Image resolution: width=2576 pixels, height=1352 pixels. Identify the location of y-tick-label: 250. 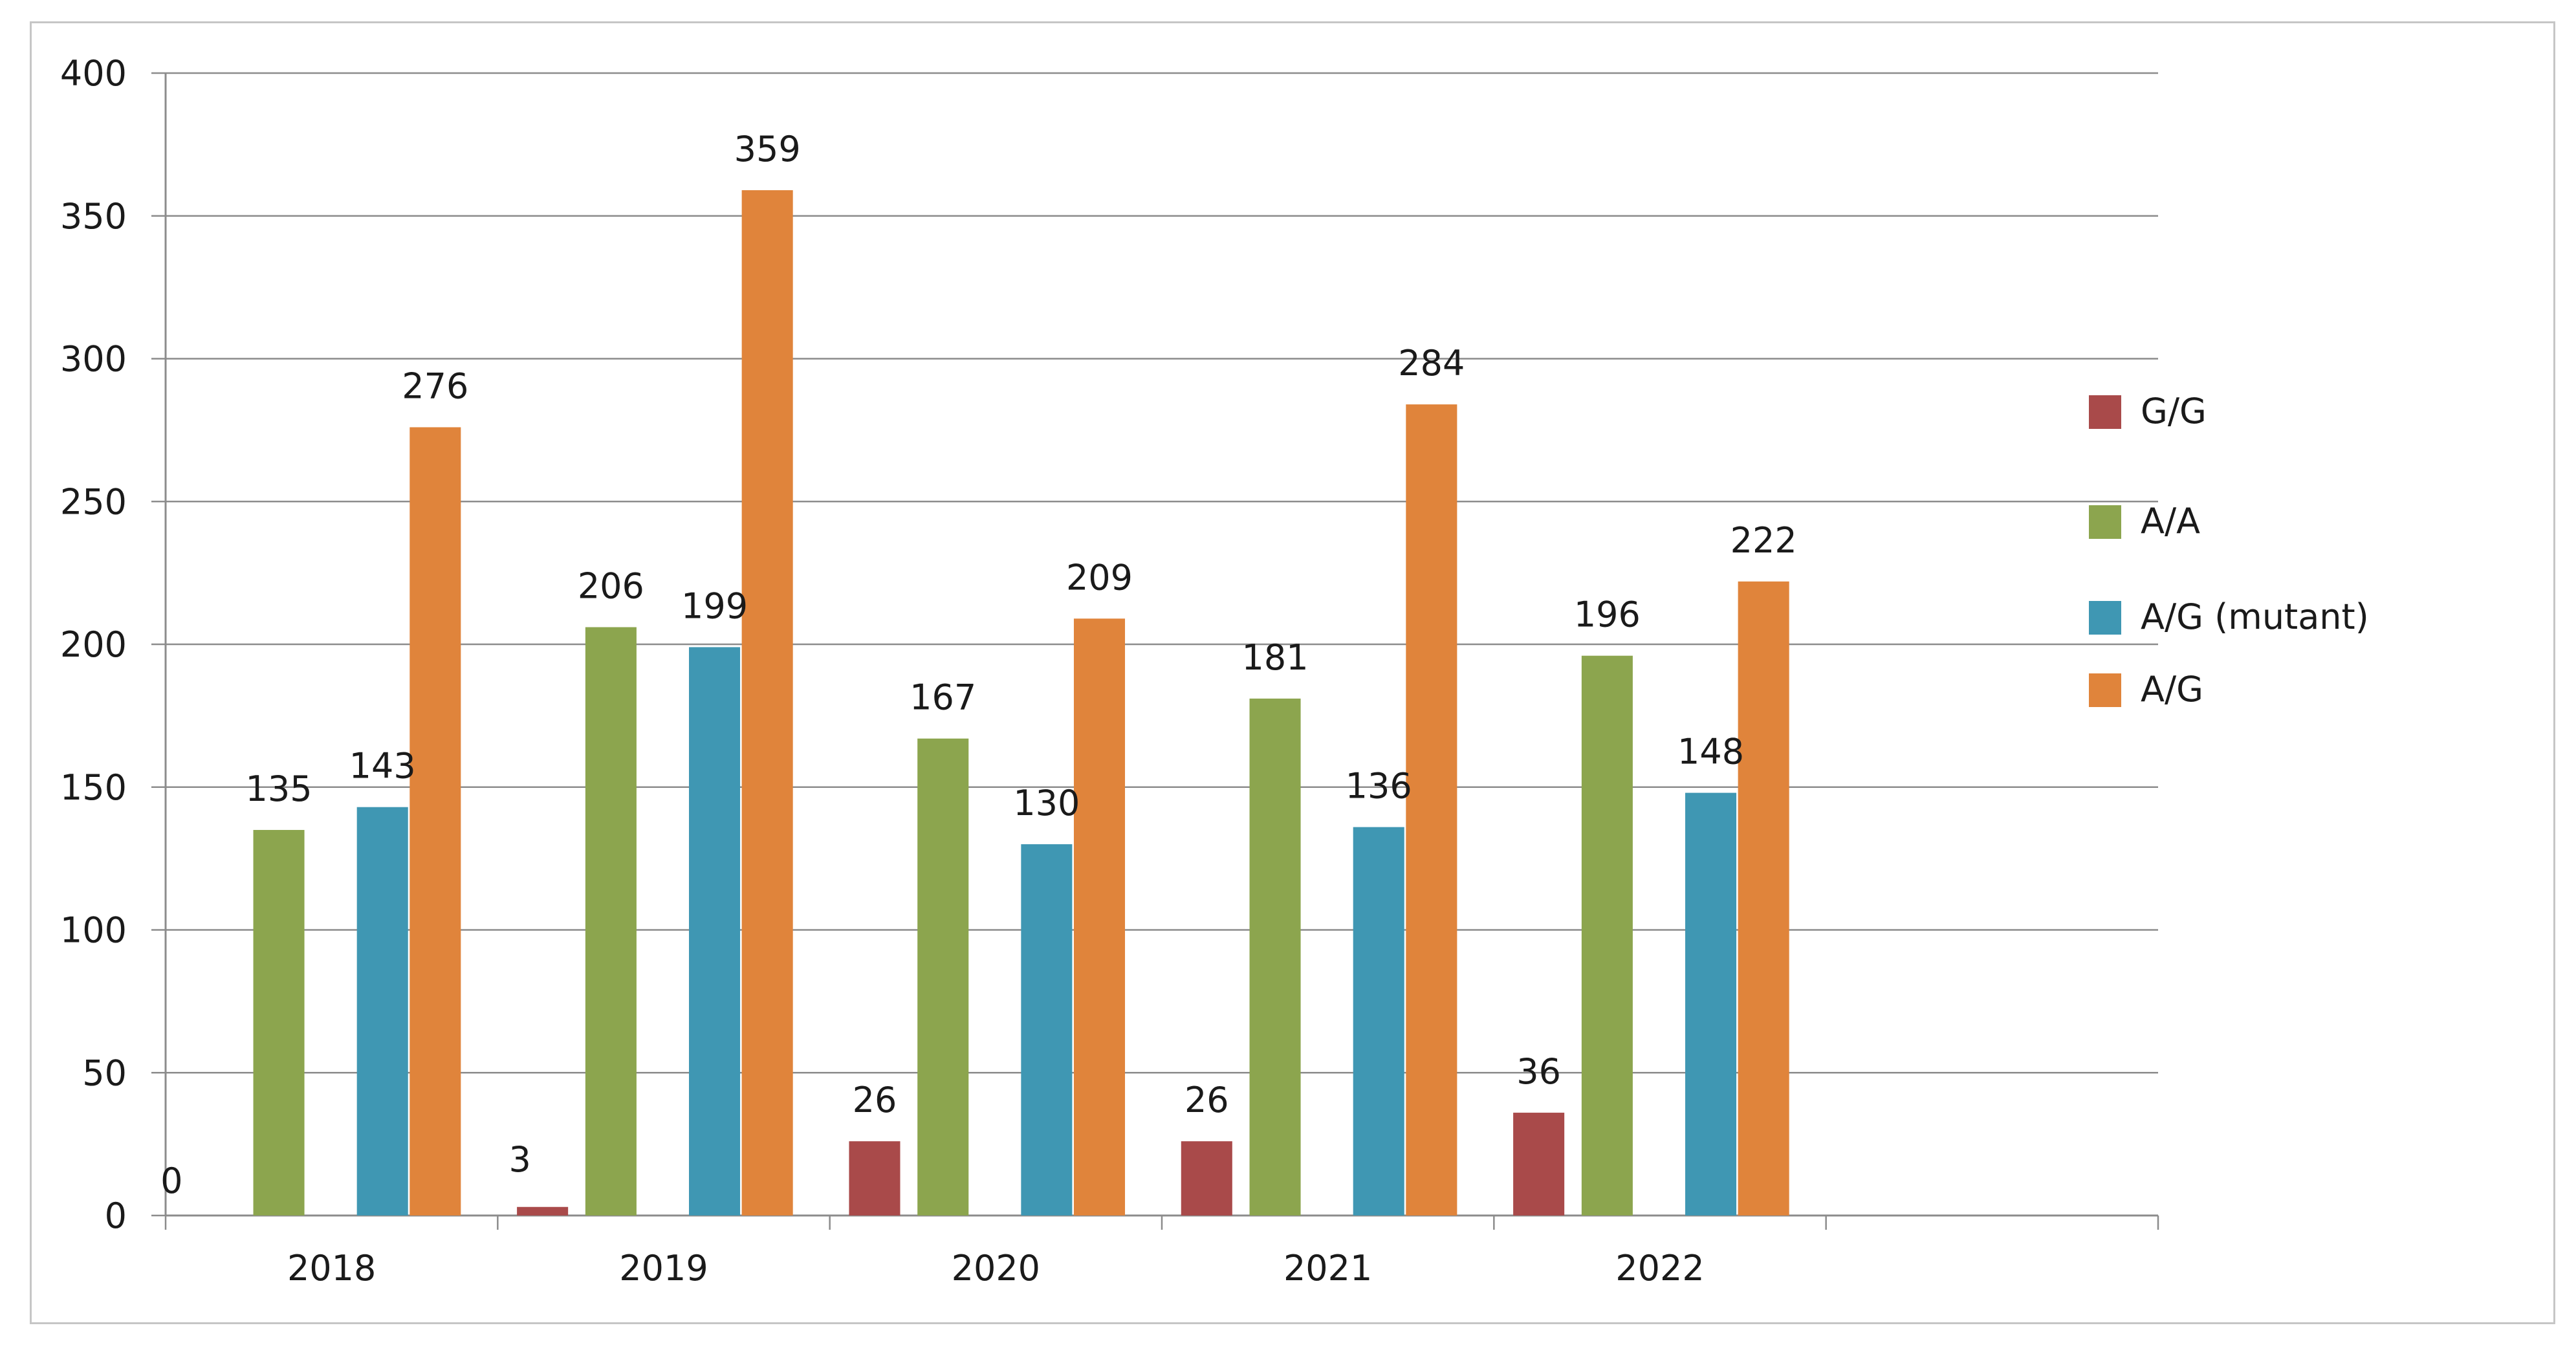
(93, 501).